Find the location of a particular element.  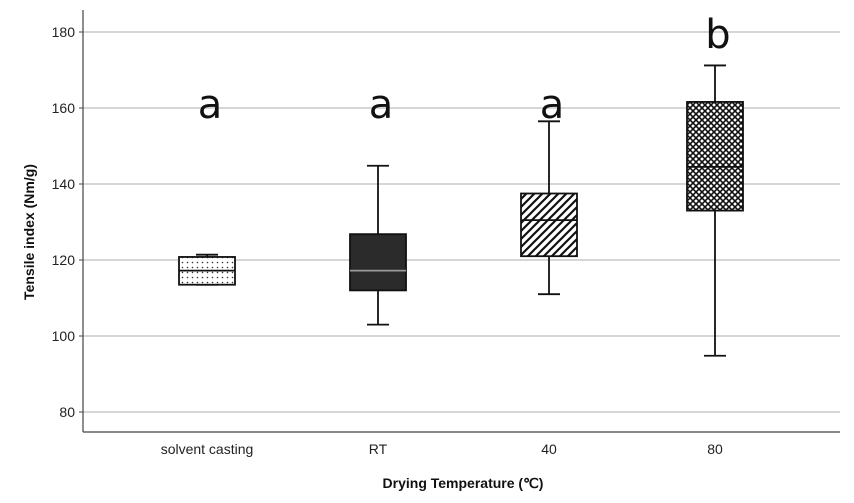

x-tick-label: 40 is located at coordinates (549, 449).